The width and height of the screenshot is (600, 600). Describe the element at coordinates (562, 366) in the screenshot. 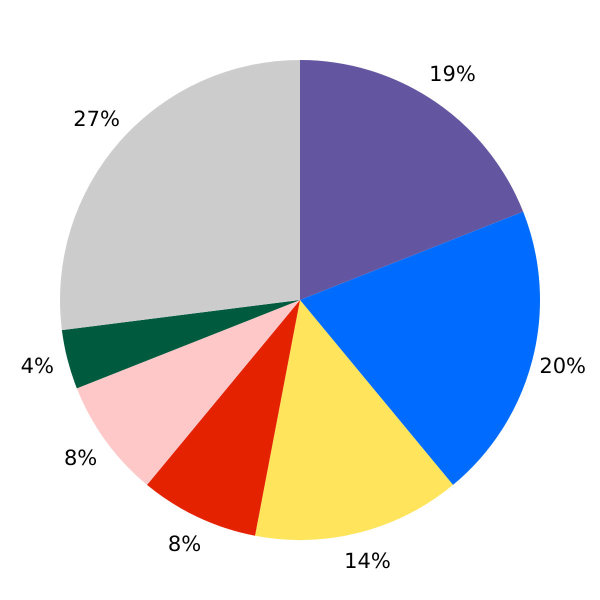

I see `data-label: 20%` at that location.